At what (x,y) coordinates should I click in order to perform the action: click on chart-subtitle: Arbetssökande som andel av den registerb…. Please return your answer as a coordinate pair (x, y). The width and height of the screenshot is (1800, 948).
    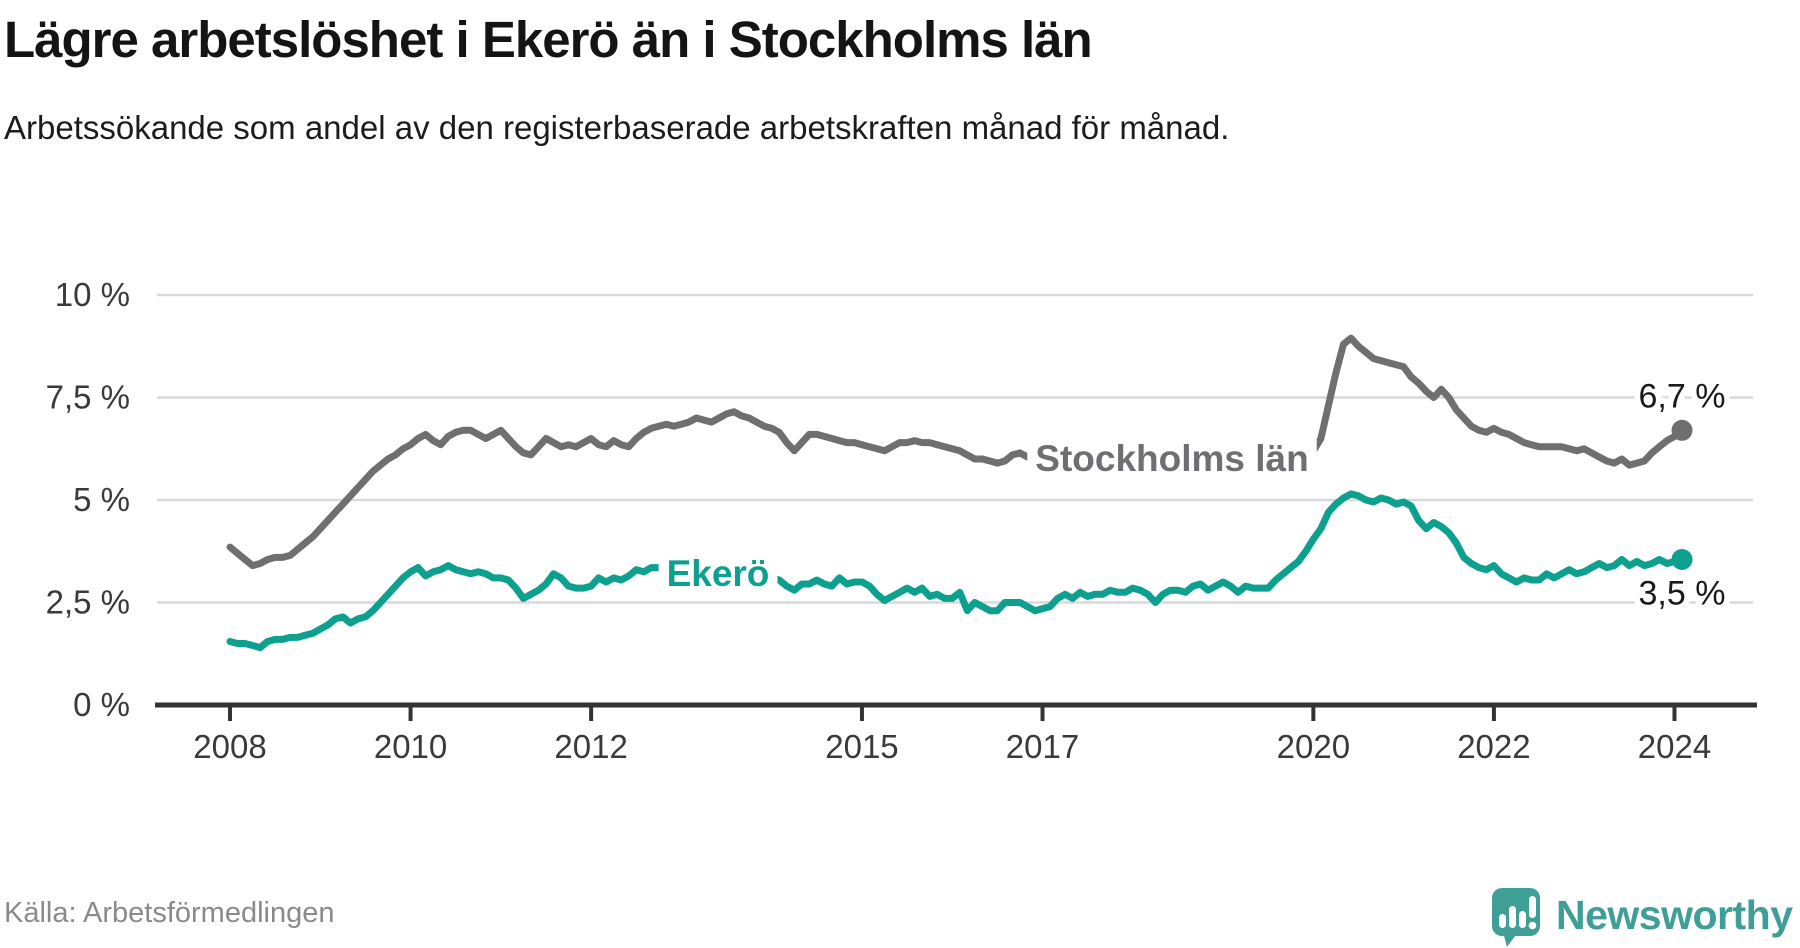
    Looking at the image, I should click on (617, 127).